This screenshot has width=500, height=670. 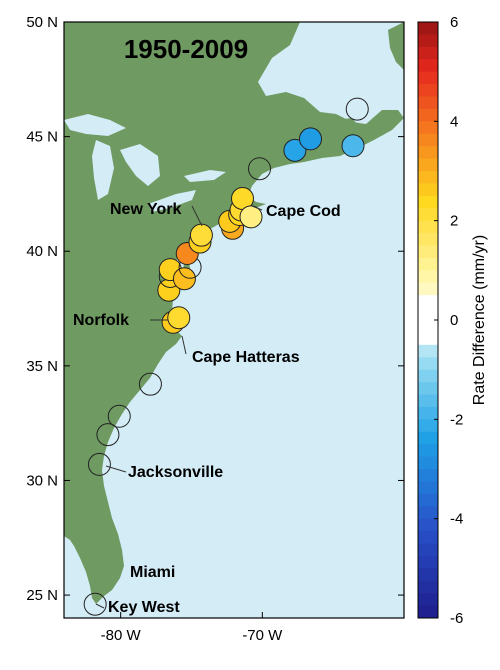 What do you see at coordinates (246, 357) in the screenshot?
I see `label-cape-hatteras: Cape Hatteras` at bounding box center [246, 357].